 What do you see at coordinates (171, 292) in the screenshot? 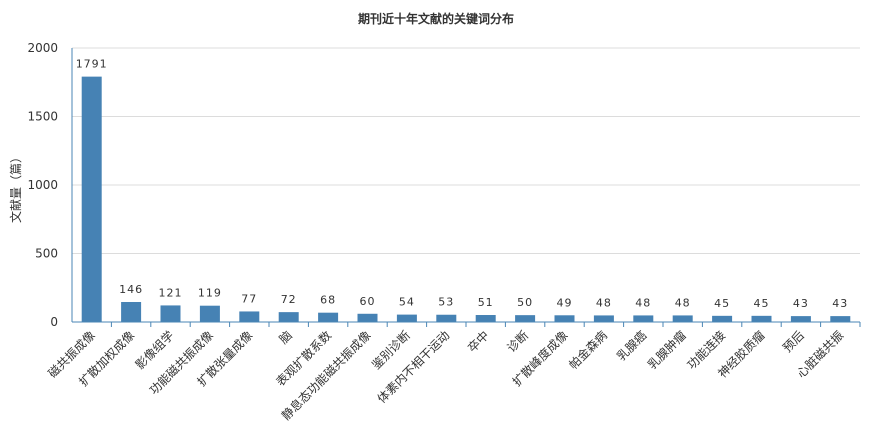
I see `data-label: 121` at bounding box center [171, 292].